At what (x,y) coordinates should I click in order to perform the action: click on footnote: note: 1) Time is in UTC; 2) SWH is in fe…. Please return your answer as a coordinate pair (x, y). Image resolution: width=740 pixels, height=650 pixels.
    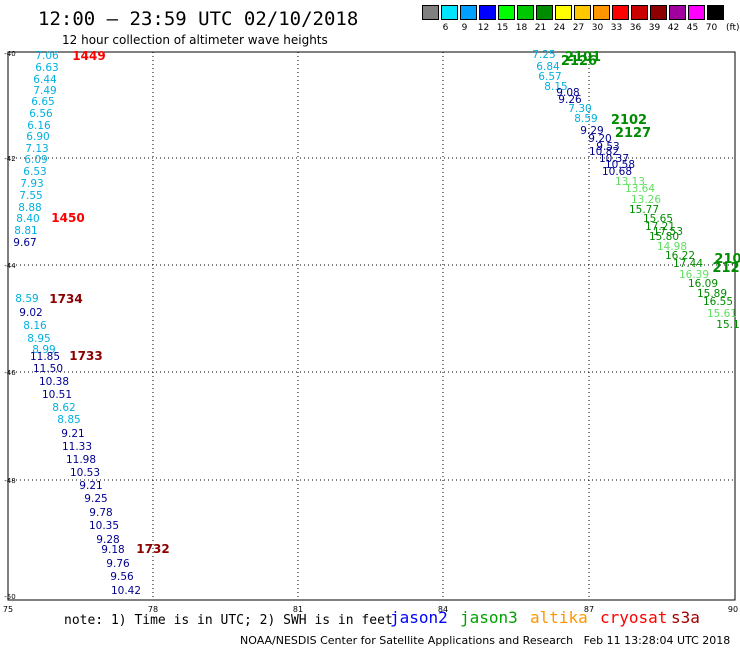
    Looking at the image, I should click on (228, 620).